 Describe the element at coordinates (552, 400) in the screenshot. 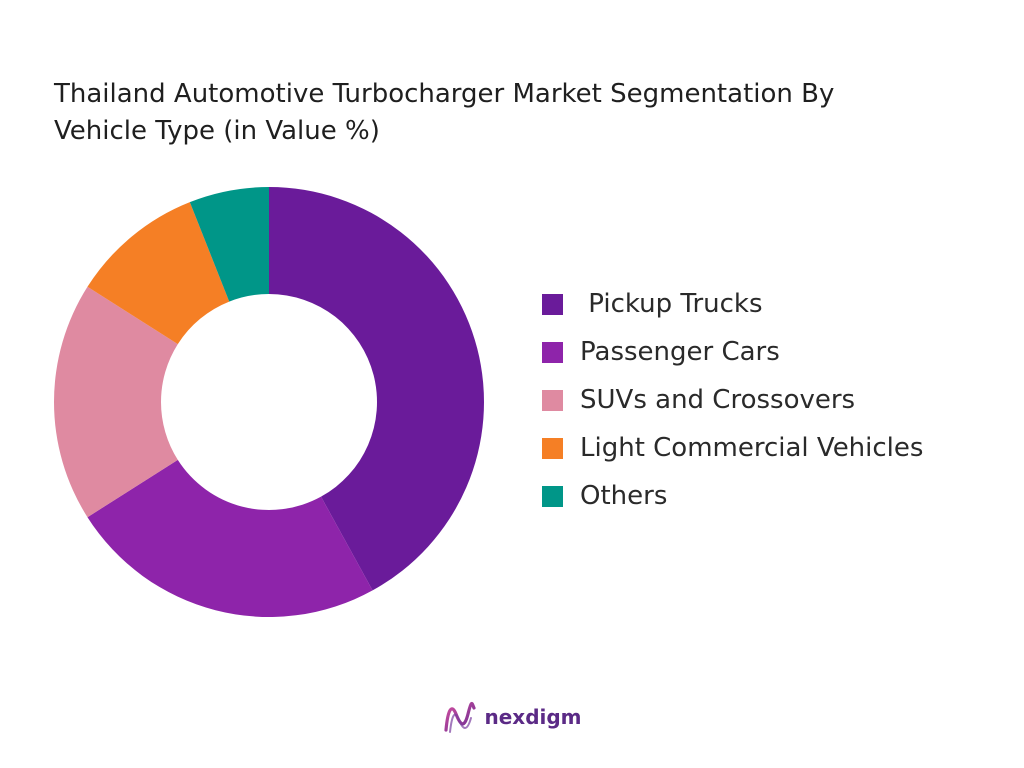

I see `legend-swatch-suvs-and-crossovers` at that location.